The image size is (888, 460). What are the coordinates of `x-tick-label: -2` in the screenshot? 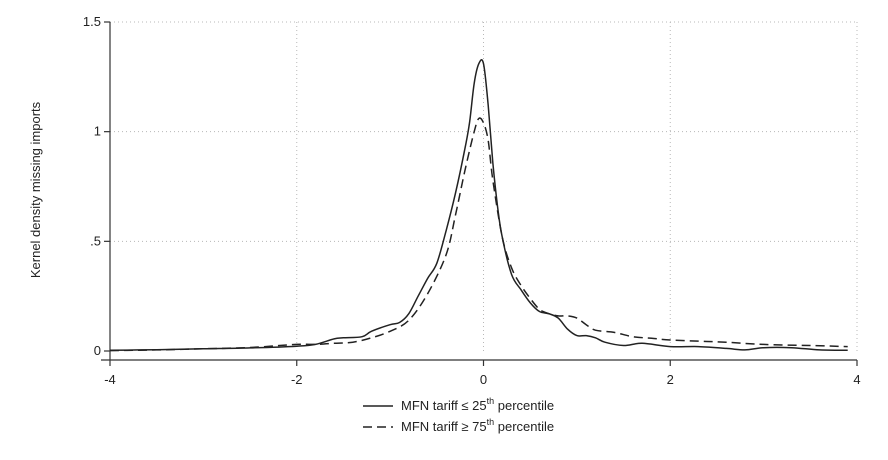 It's located at (297, 379).